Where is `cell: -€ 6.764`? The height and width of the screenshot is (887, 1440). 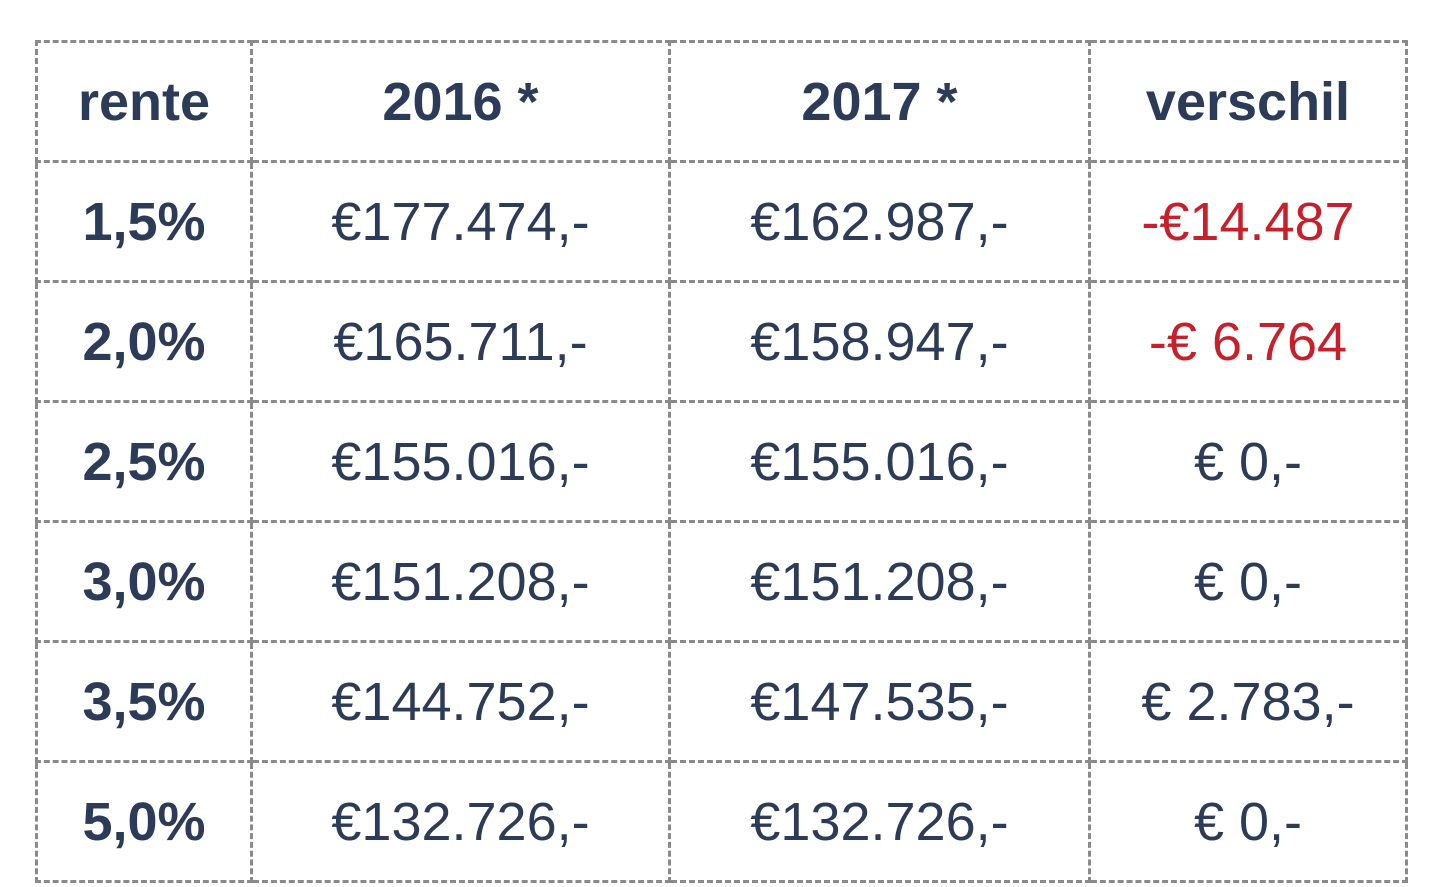
cell: -€ 6.764 is located at coordinates (1248, 341).